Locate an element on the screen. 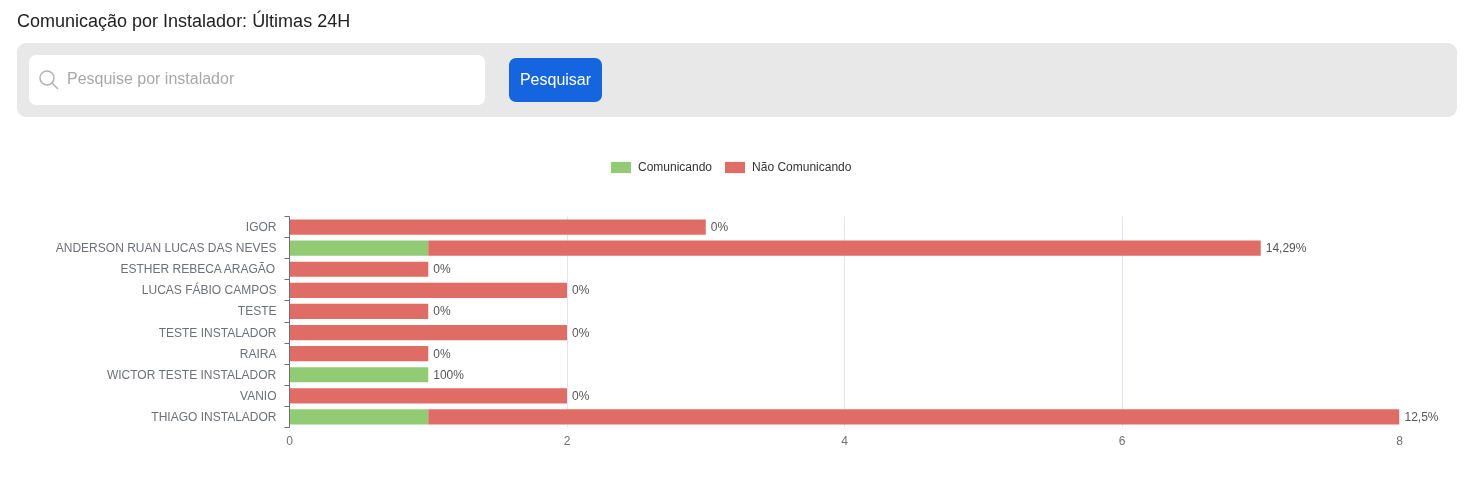 The height and width of the screenshot is (488, 1471). y-tick-label: WICTOR TESTE INSTALADOR is located at coordinates (191, 374).